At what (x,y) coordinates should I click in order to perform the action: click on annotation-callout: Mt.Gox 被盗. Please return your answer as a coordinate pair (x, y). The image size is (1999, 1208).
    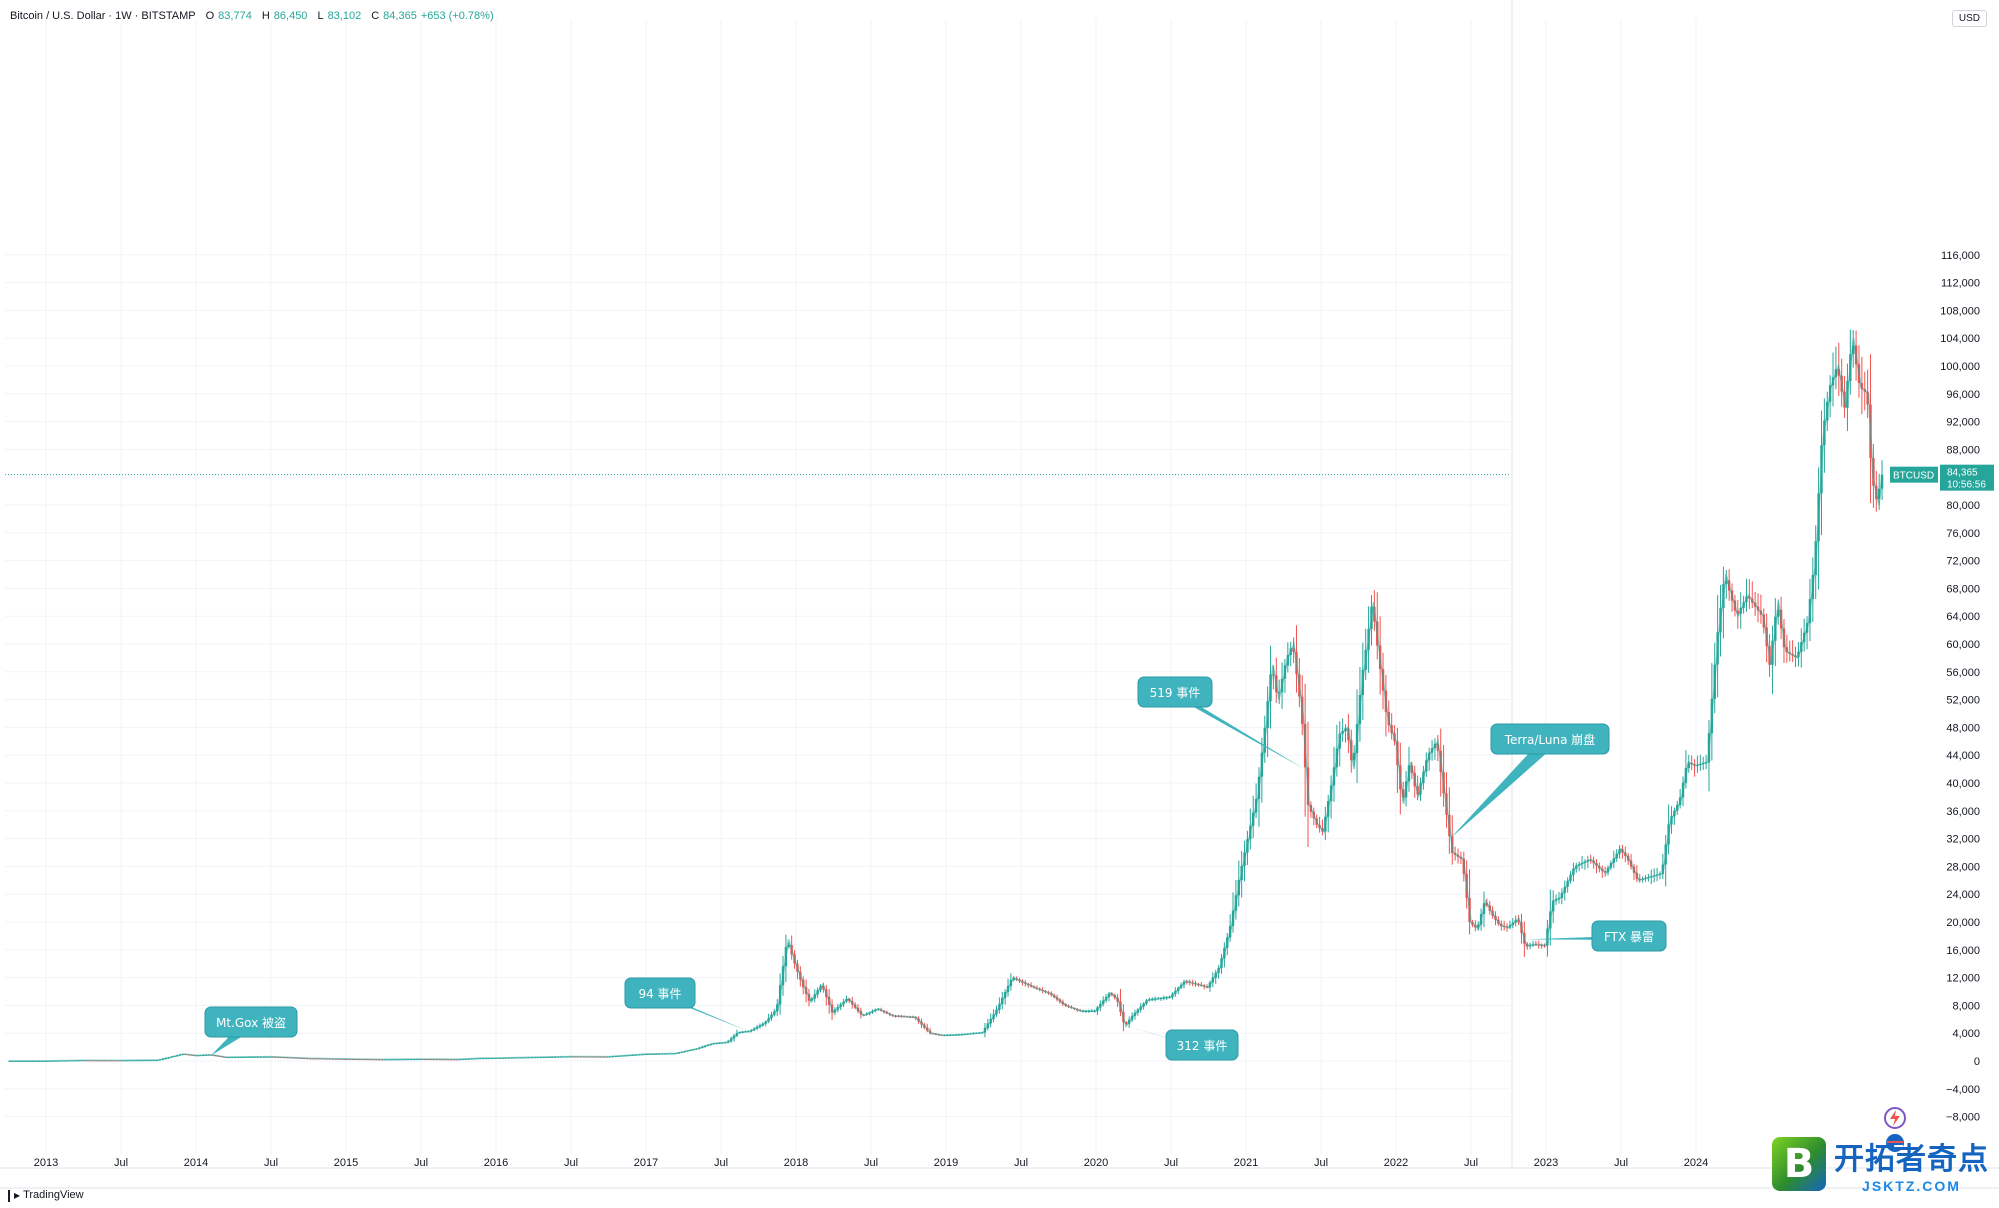
    Looking at the image, I should click on (251, 1031).